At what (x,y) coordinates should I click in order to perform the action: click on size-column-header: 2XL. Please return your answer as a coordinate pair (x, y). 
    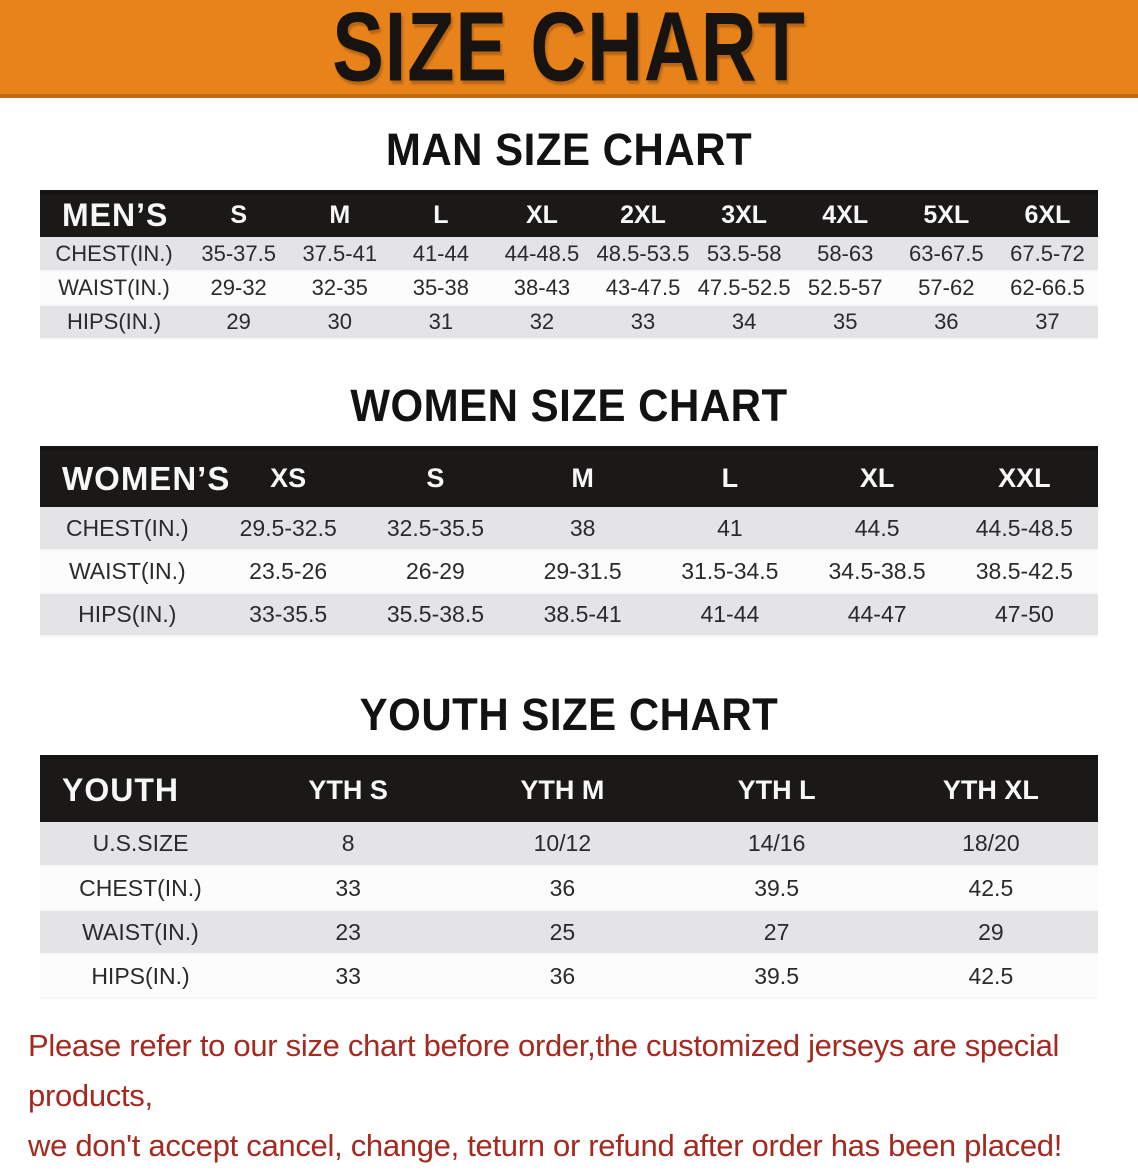
    Looking at the image, I should click on (643, 214).